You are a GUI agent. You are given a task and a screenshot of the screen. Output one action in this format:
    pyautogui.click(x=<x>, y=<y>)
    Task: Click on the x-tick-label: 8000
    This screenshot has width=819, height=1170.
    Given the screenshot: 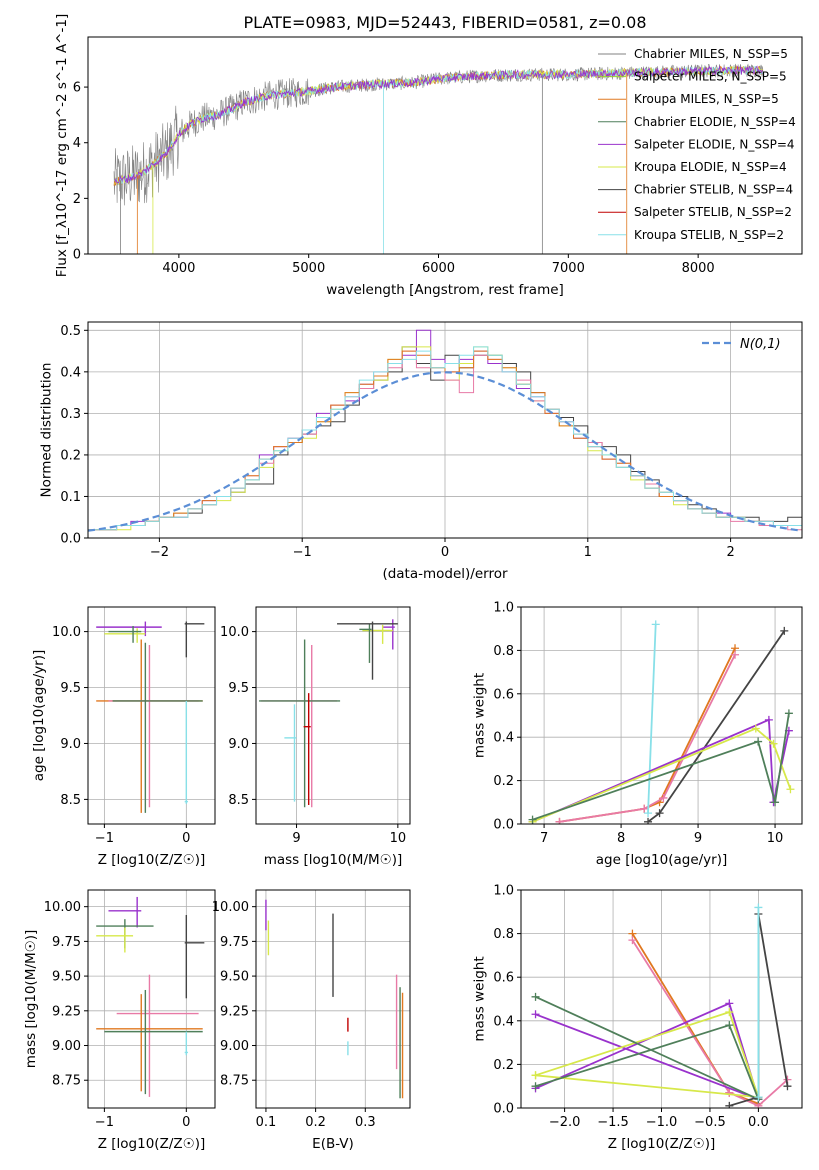 What is the action you would take?
    pyautogui.click(x=698, y=268)
    